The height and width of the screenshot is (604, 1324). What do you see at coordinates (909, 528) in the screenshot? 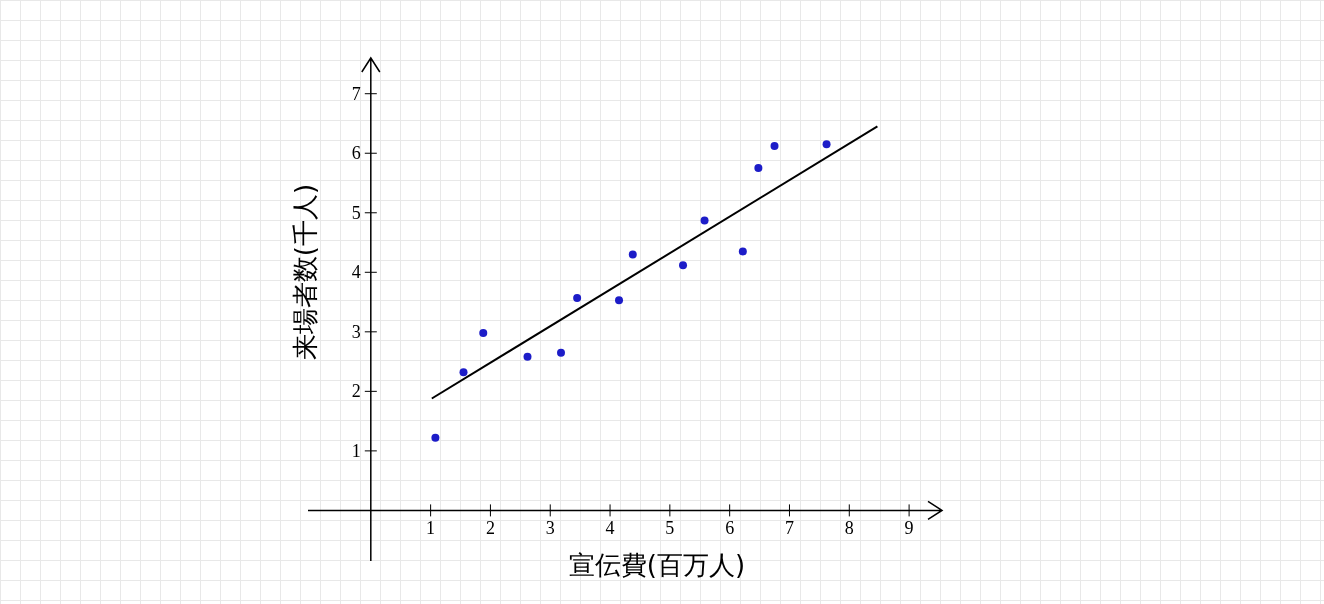
I see `x-tick-label: 9` at bounding box center [909, 528].